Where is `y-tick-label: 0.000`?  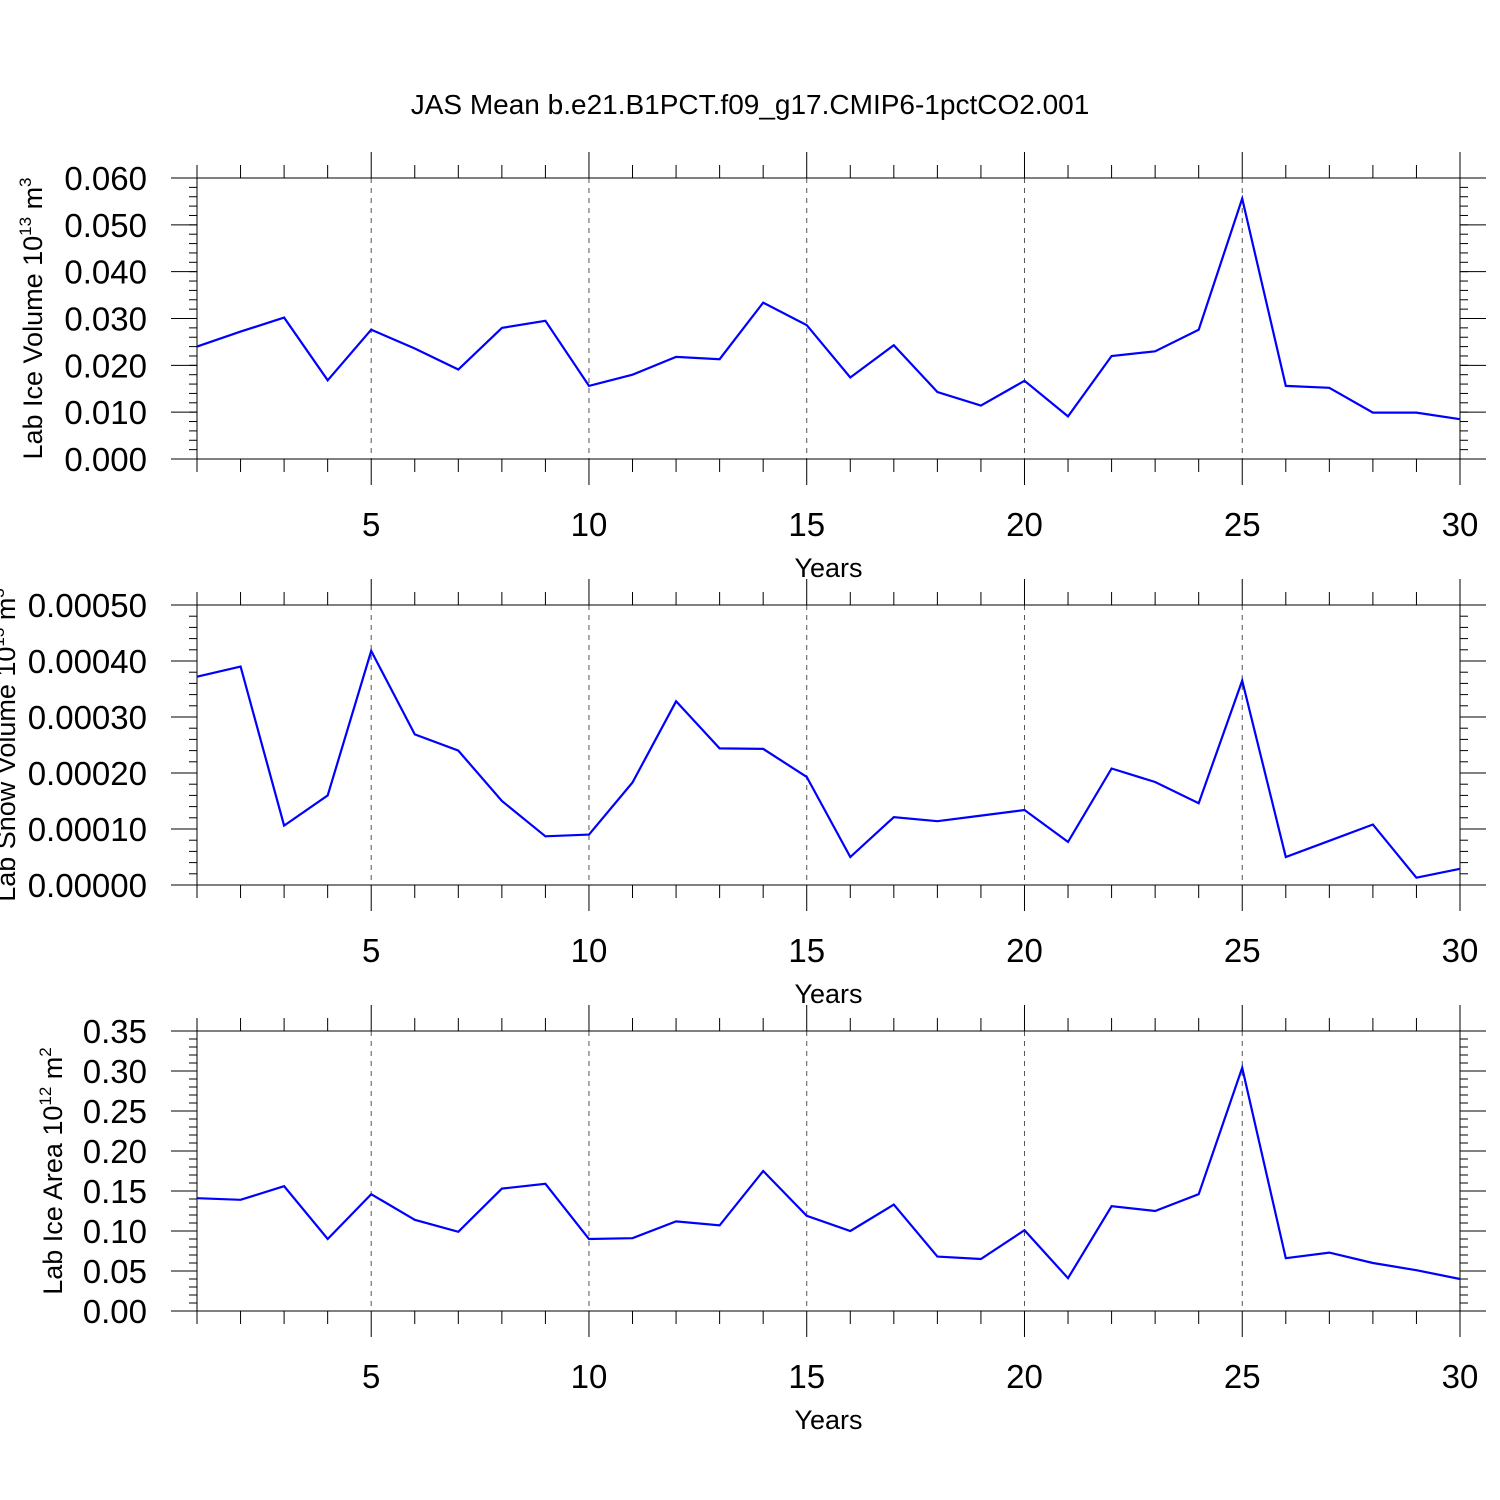
y-tick-label: 0.000 is located at coordinates (105, 459).